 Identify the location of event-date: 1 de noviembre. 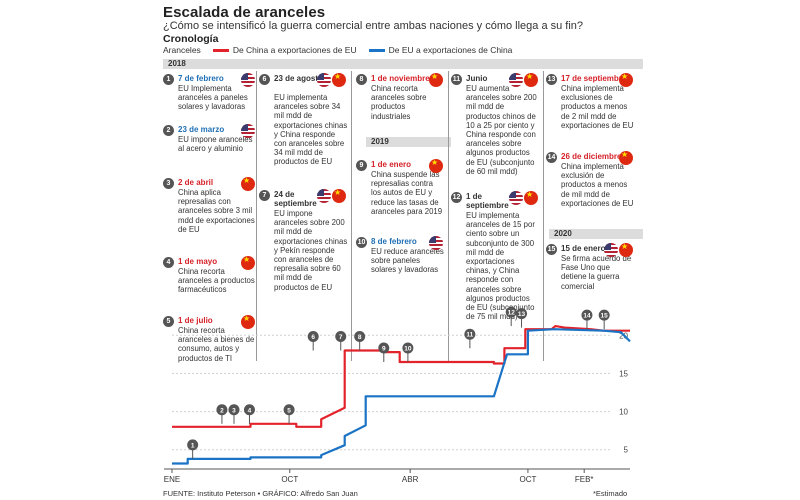
(400, 78).